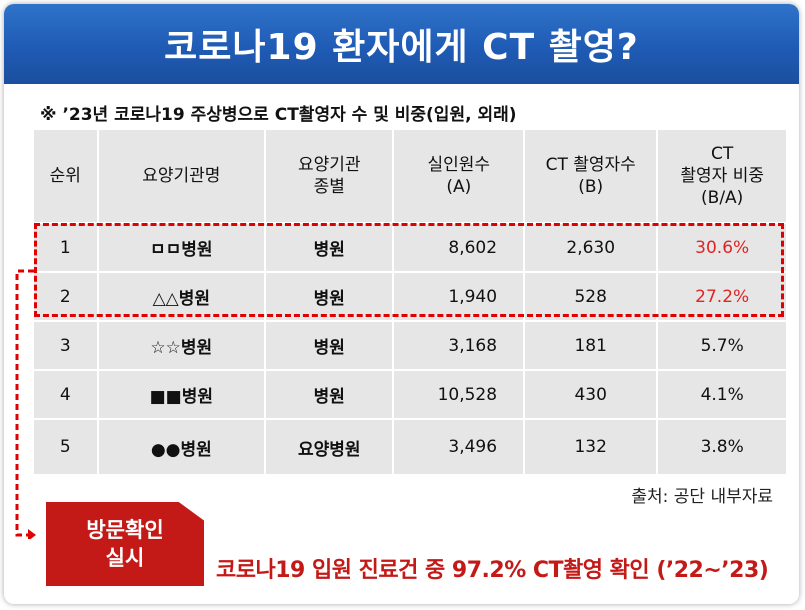  Describe the element at coordinates (591, 296) in the screenshot. I see `cell-ct: 528` at that location.